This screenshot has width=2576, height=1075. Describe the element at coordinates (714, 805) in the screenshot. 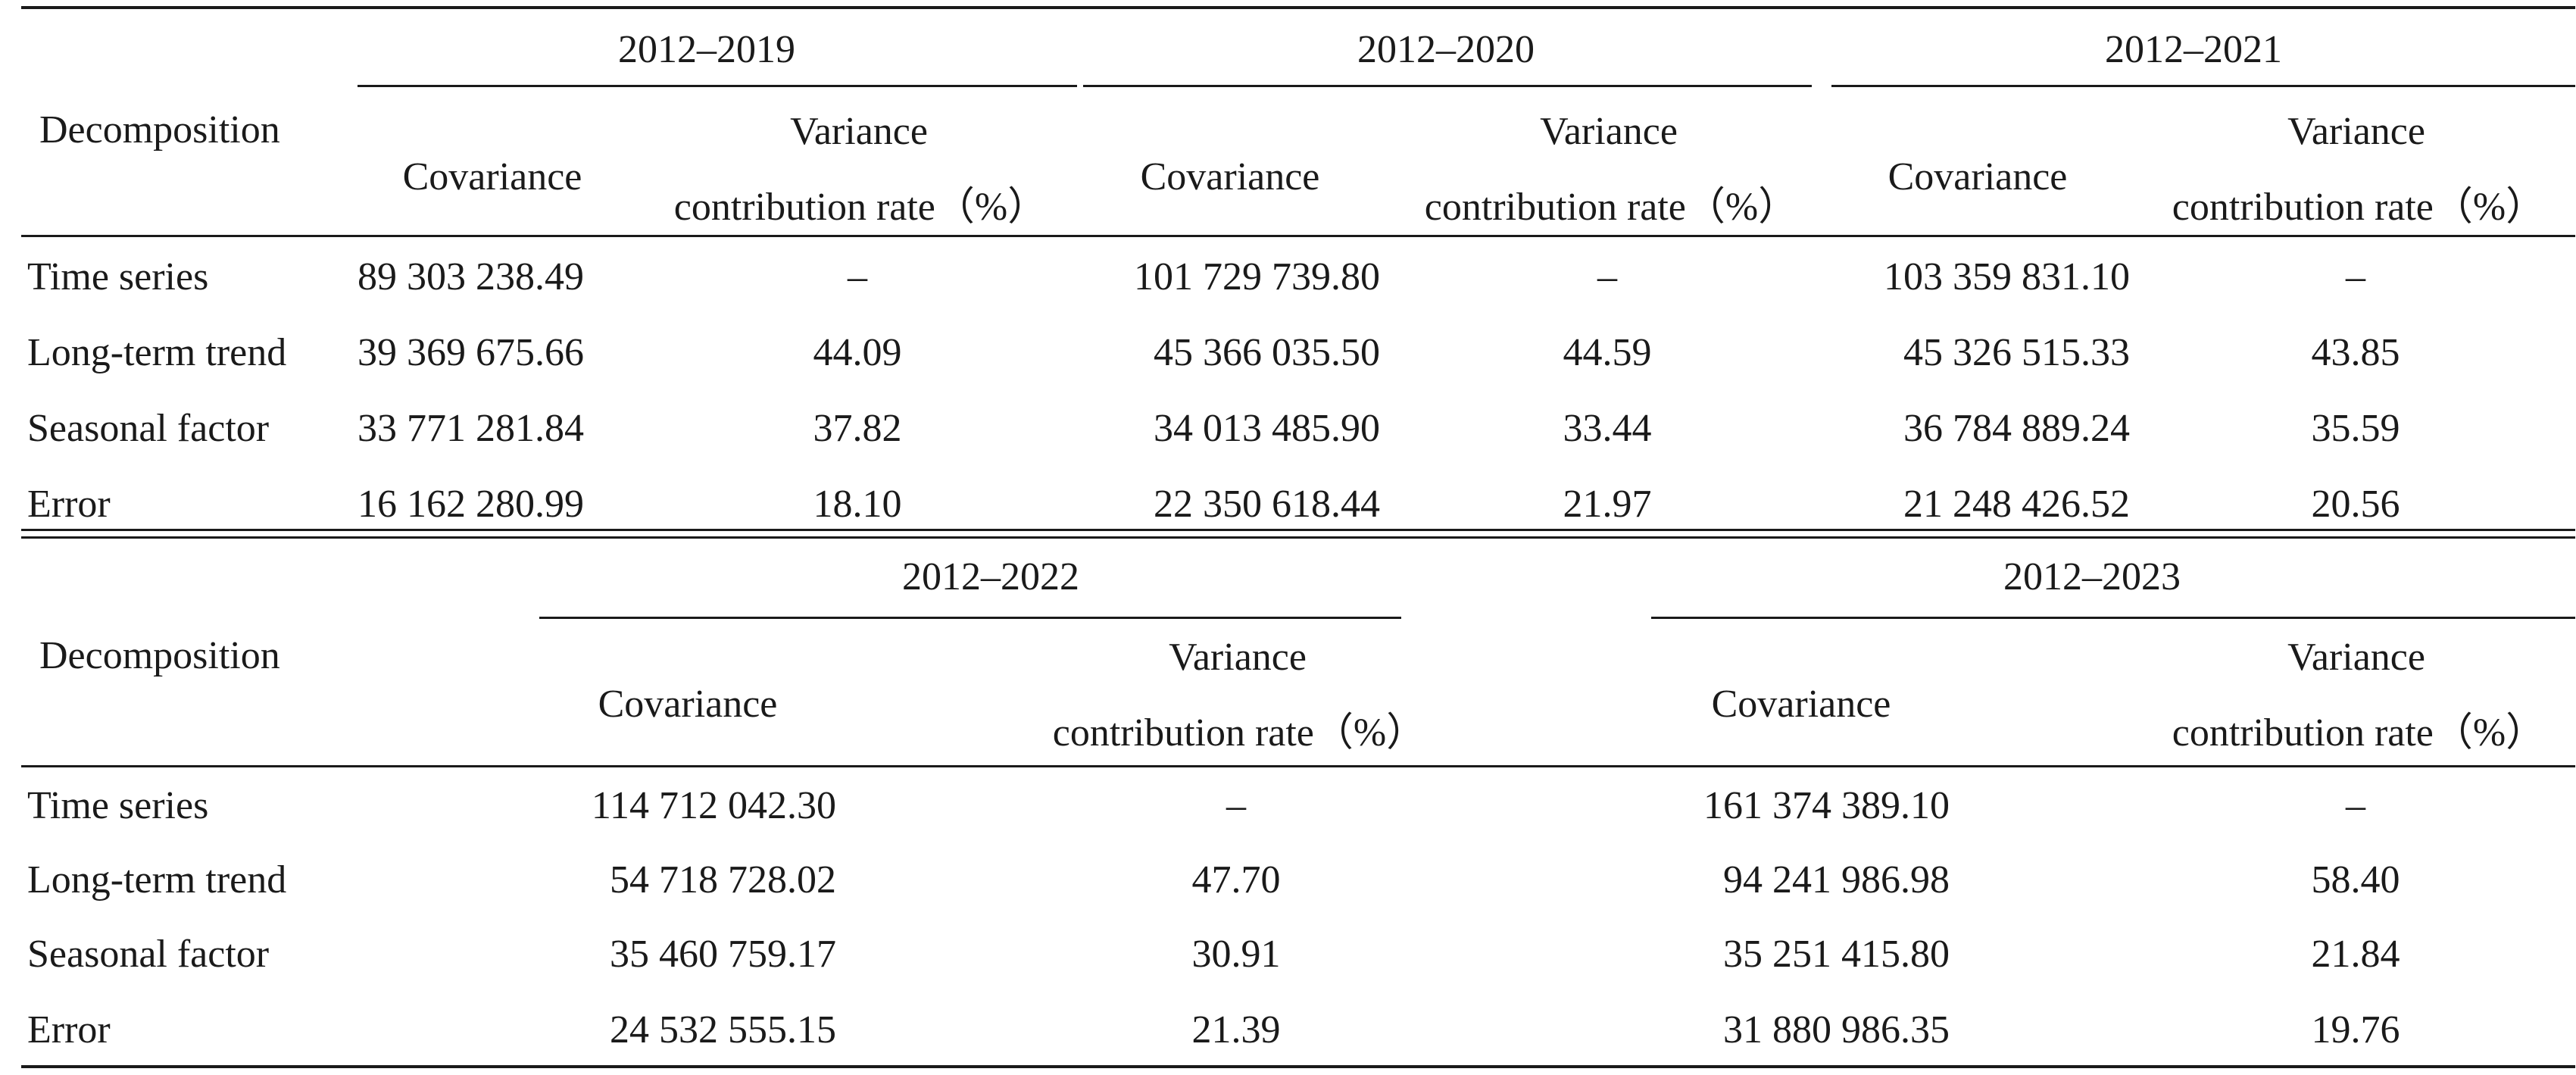

I see `table-cell: 114 712 042.30` at that location.